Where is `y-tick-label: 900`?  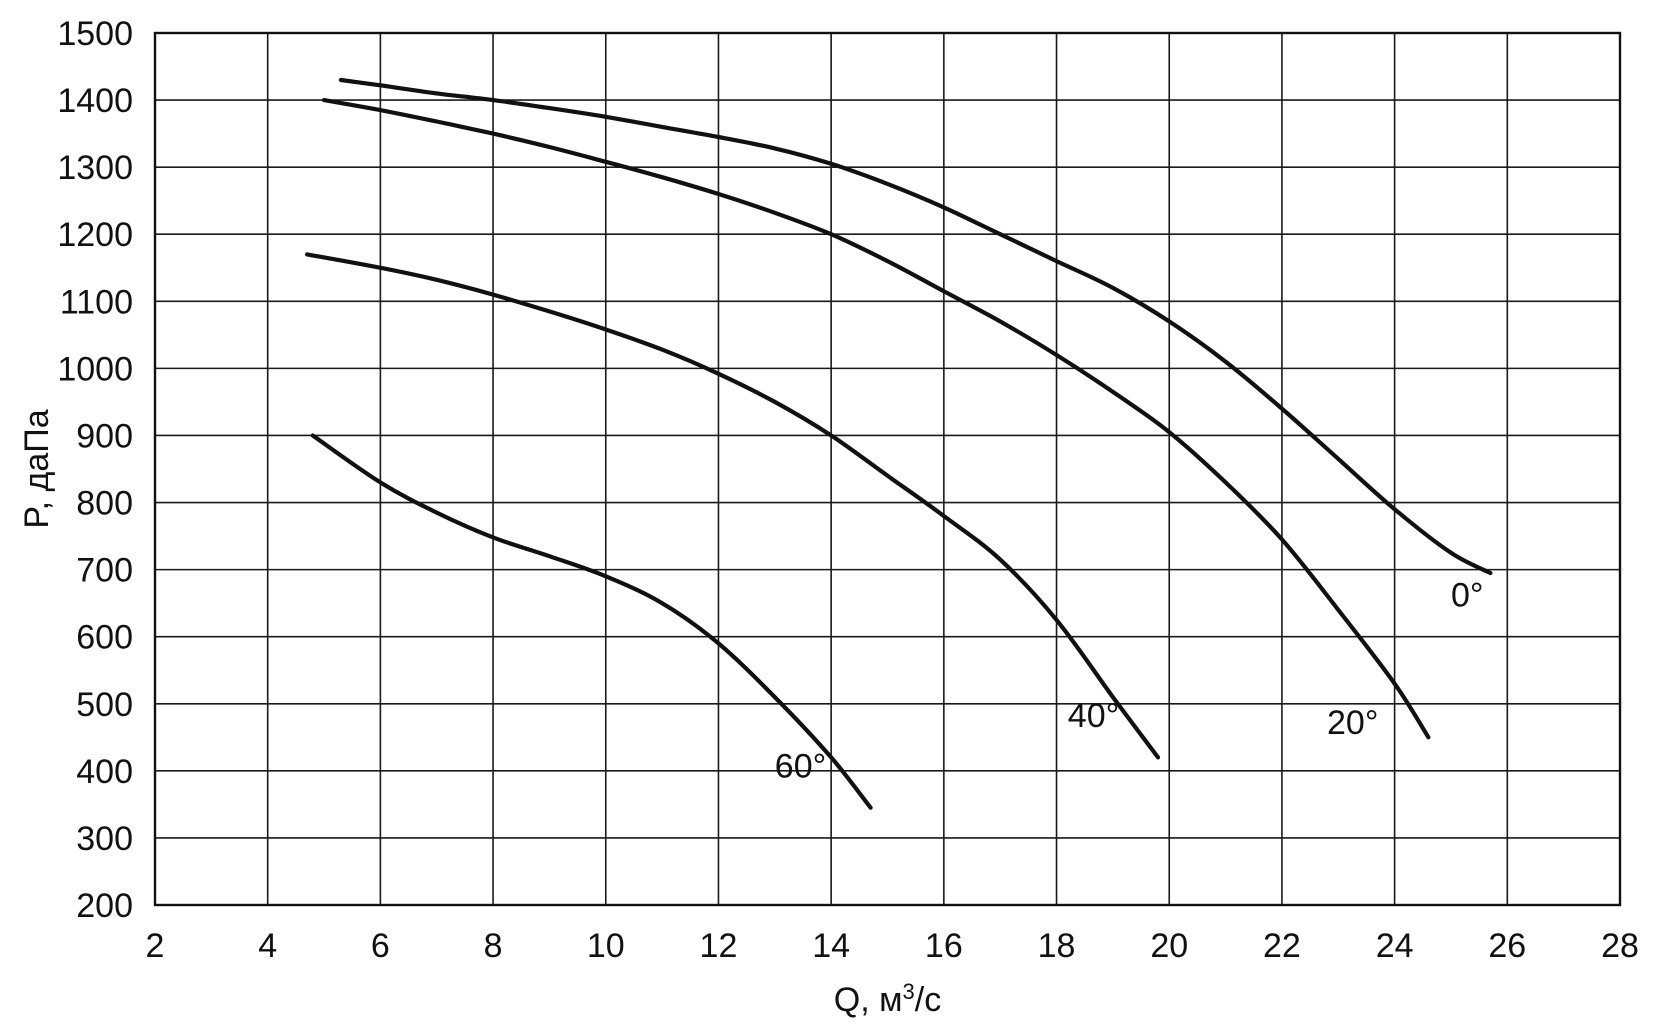
y-tick-label: 900 is located at coordinates (104, 436).